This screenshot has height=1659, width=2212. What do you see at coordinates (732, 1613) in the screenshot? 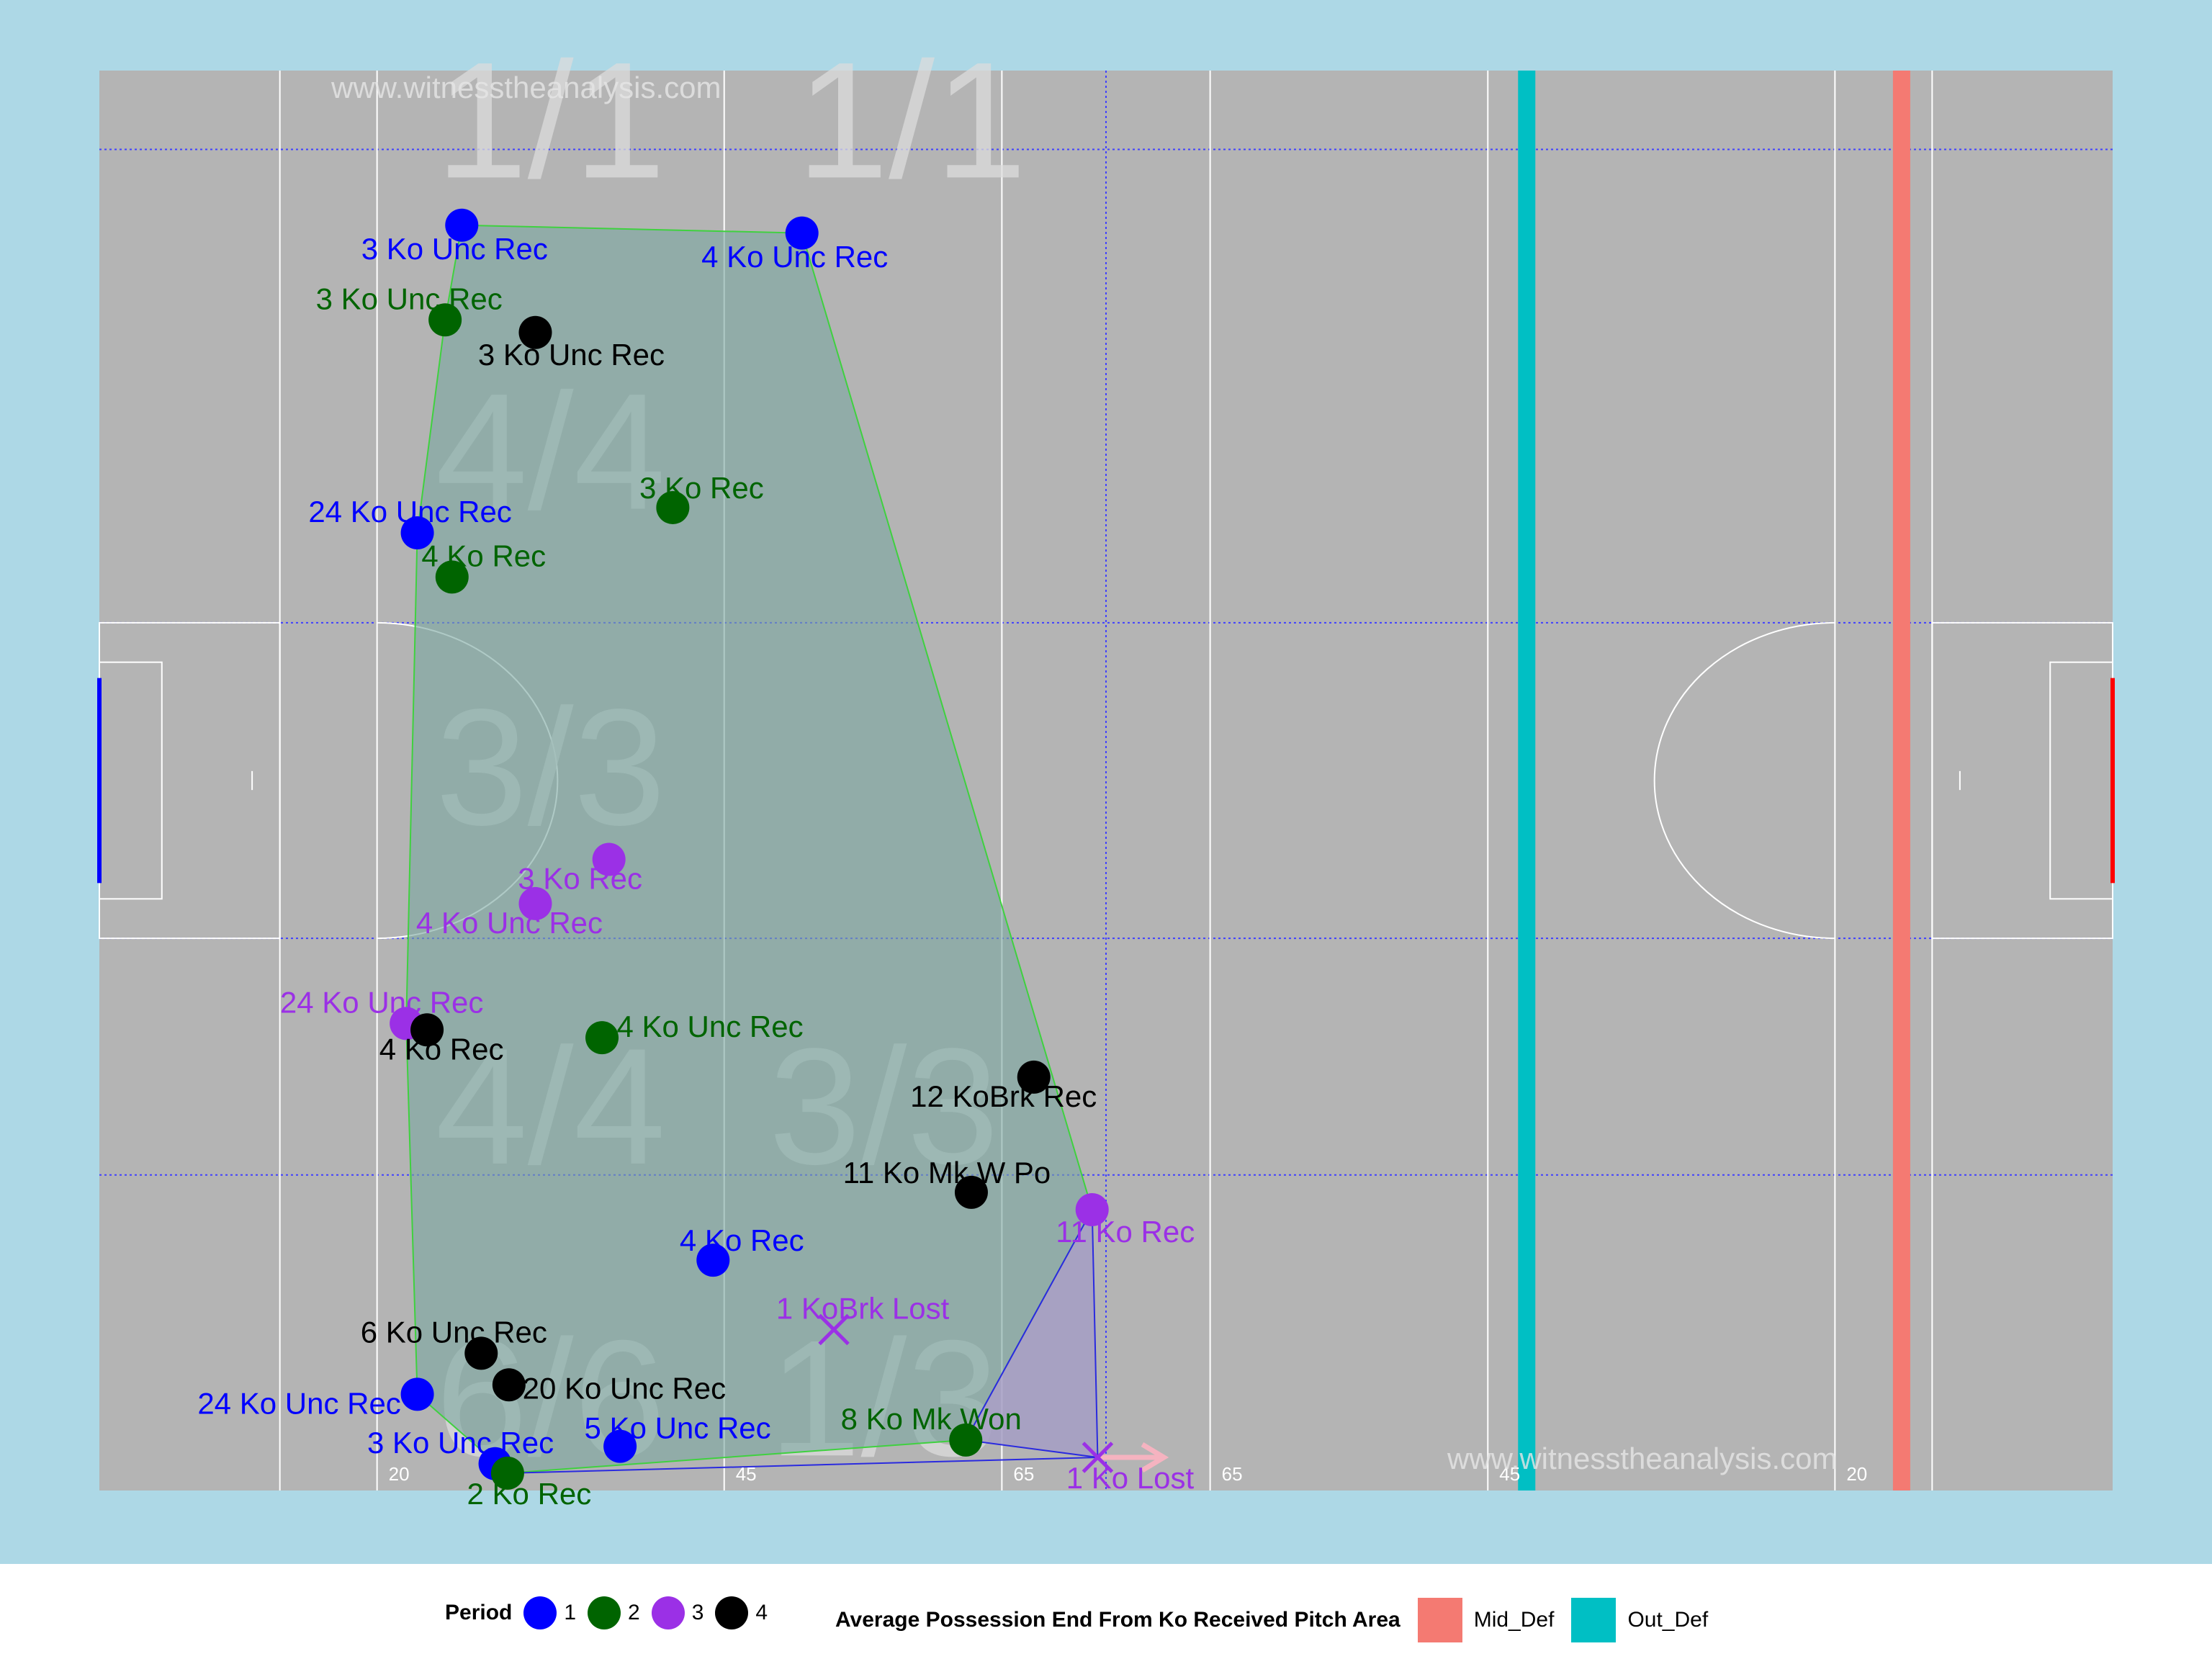
I see `period-4-swatch` at bounding box center [732, 1613].